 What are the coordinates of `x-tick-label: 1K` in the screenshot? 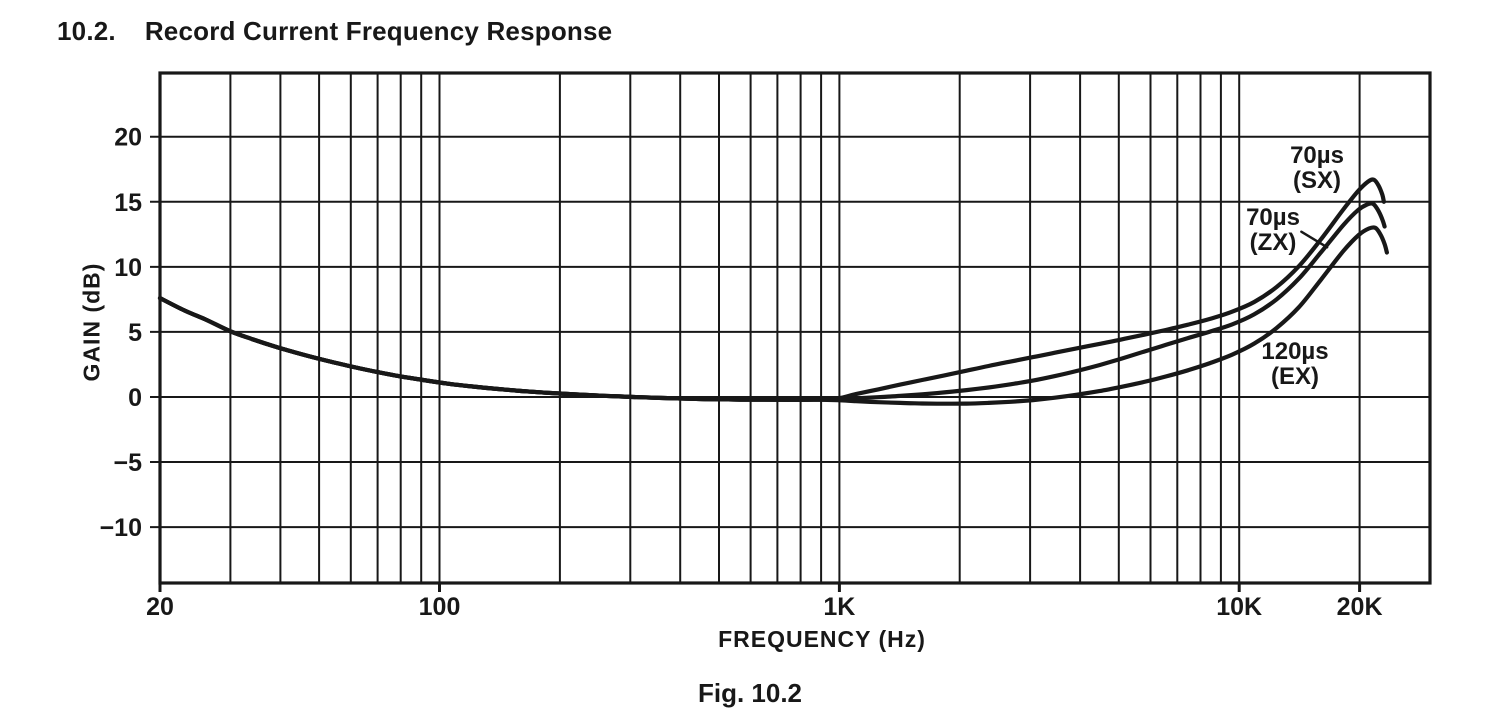 It's located at (839, 607).